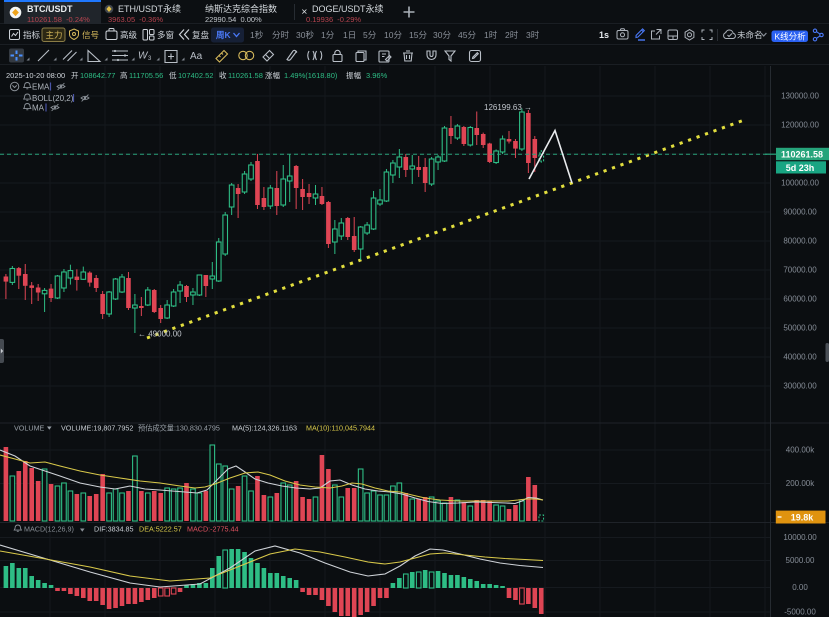  I want to click on svg-text: 100000.00, so click(800, 183).